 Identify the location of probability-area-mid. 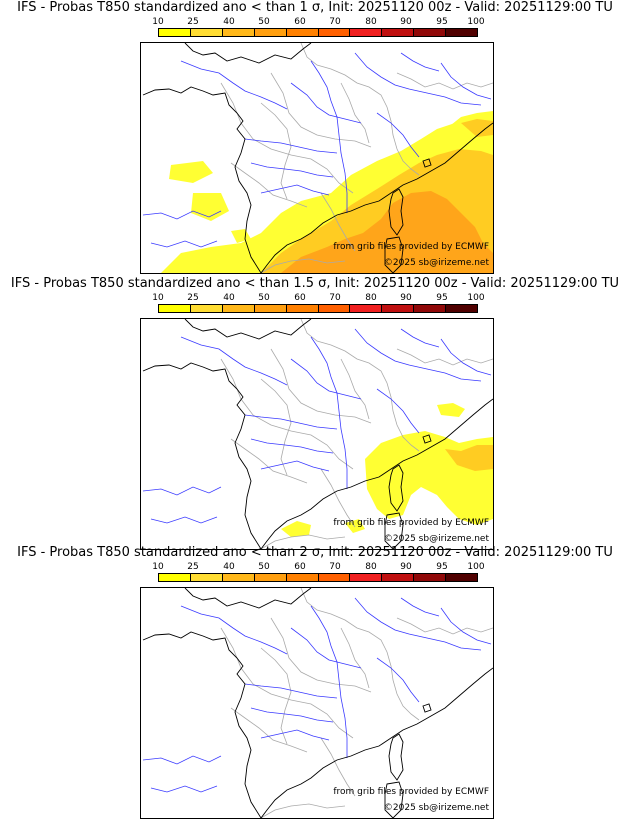
(469, 458).